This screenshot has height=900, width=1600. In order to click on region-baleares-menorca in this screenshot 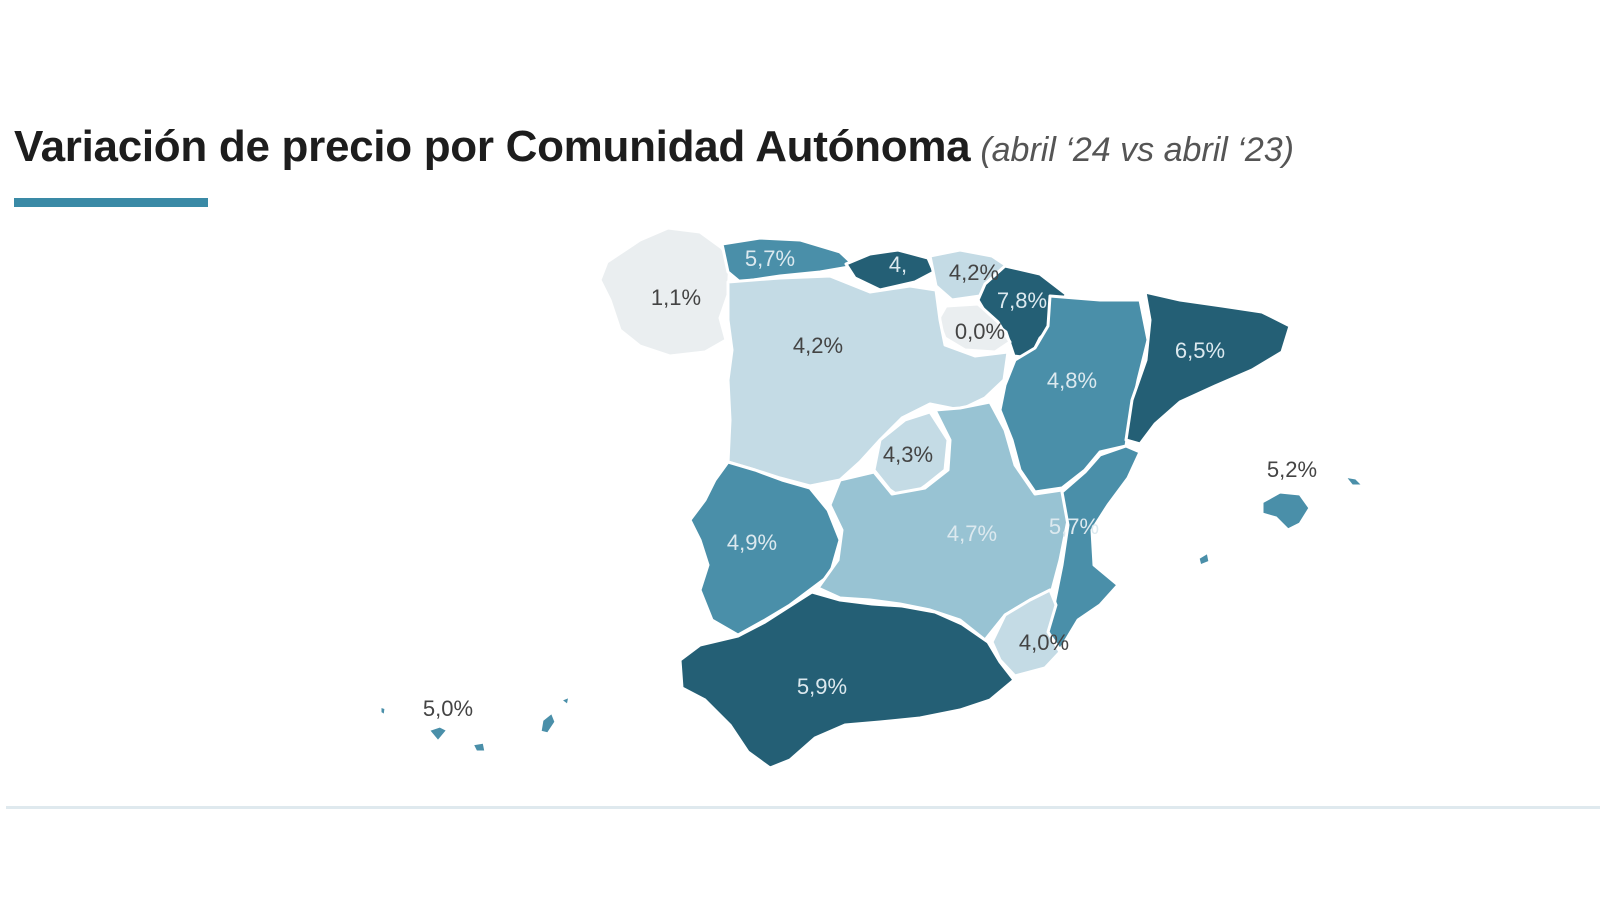, I will do `click(1354, 481)`.